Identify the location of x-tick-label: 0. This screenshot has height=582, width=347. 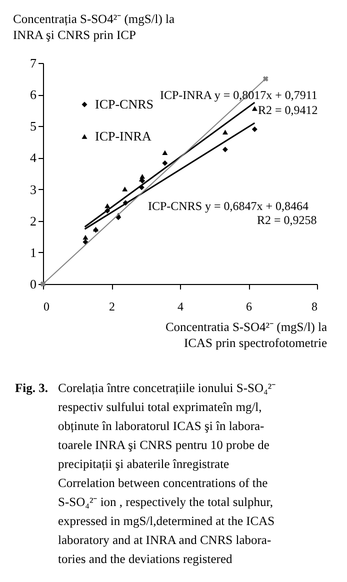
(47, 307).